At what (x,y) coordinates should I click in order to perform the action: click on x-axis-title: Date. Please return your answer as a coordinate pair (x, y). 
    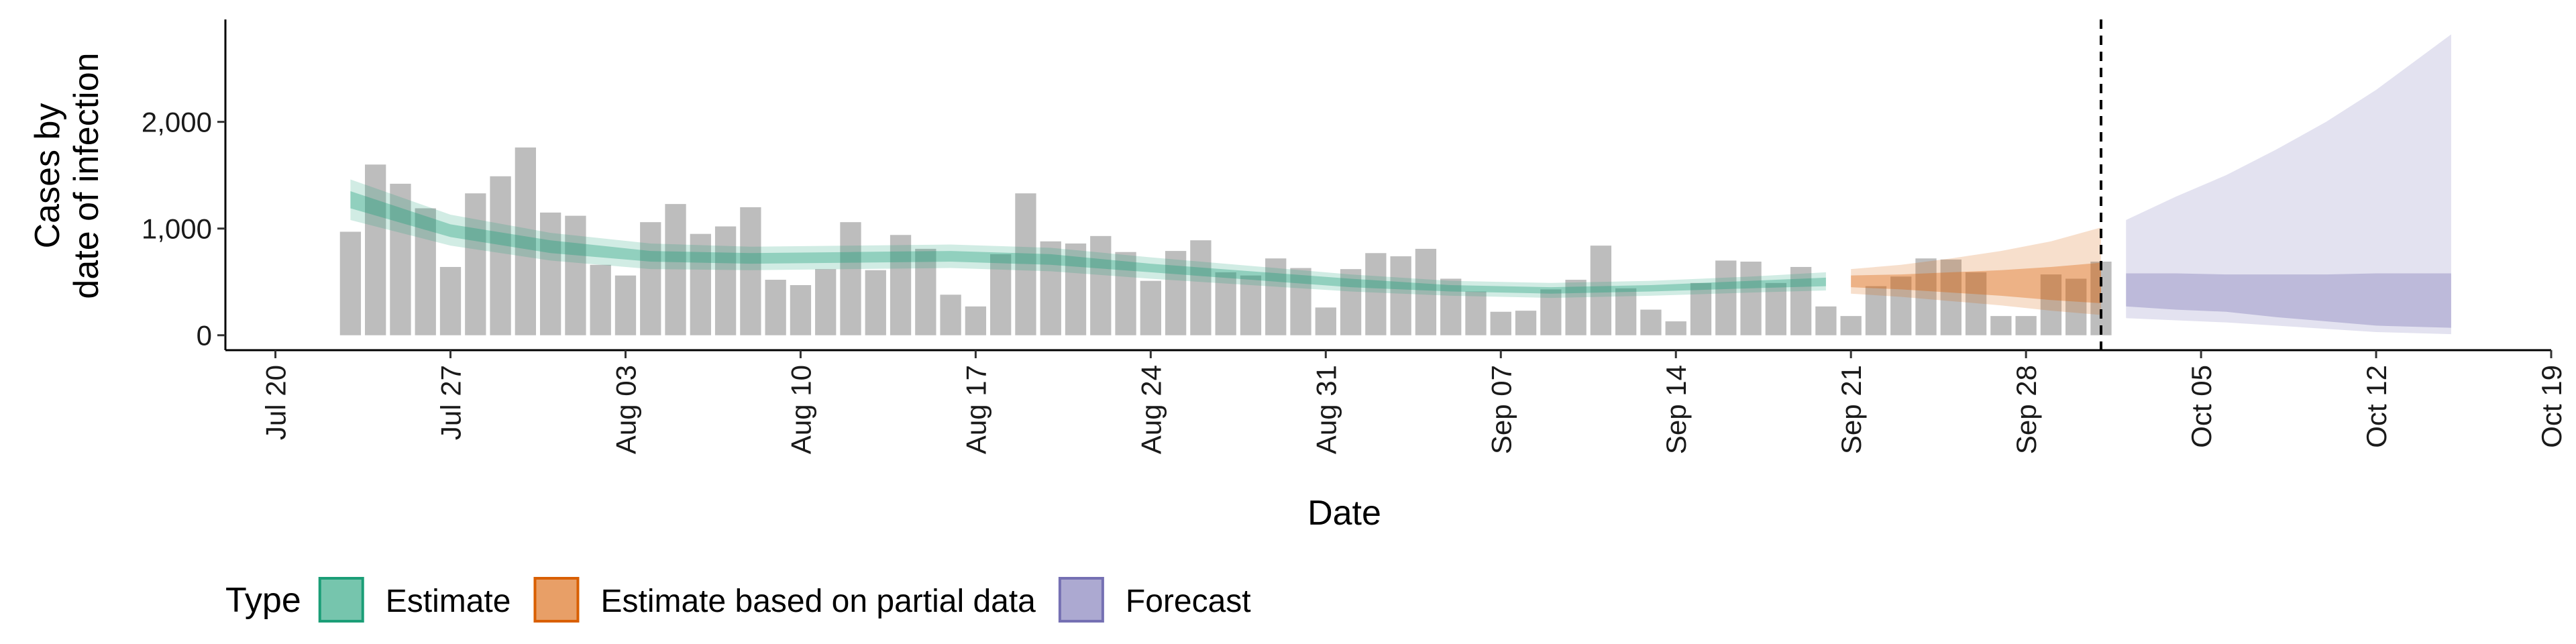
    Looking at the image, I should click on (1344, 513).